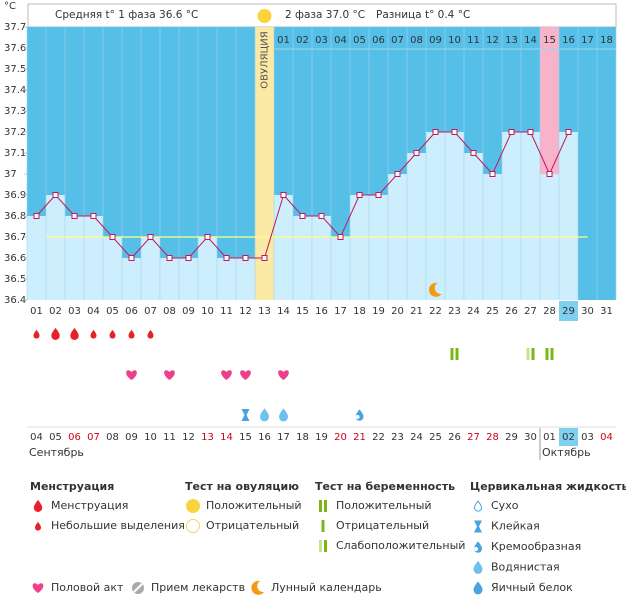 The width and height of the screenshot is (626, 595). What do you see at coordinates (264, 437) in the screenshot?
I see `date-label: 16` at bounding box center [264, 437].